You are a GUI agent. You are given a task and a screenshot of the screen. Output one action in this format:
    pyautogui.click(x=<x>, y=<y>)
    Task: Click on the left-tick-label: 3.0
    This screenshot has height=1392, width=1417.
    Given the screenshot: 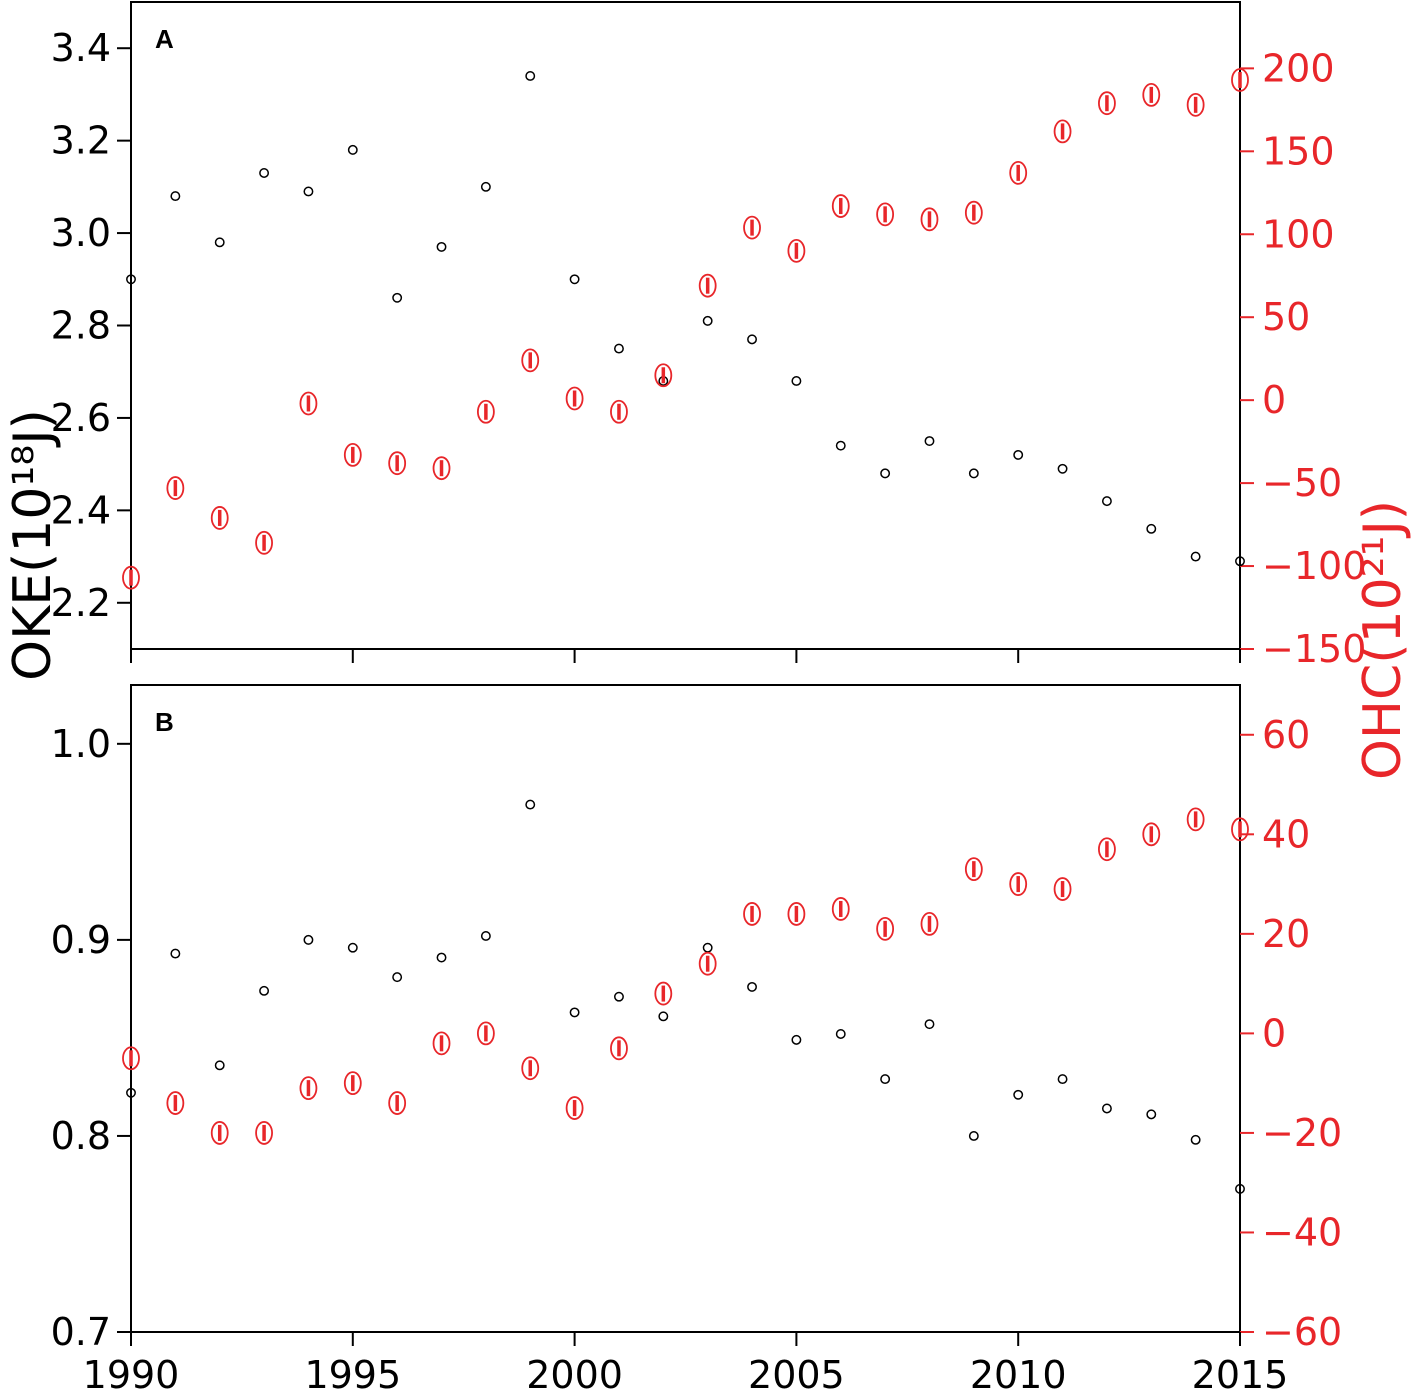 What is the action you would take?
    pyautogui.click(x=81, y=233)
    